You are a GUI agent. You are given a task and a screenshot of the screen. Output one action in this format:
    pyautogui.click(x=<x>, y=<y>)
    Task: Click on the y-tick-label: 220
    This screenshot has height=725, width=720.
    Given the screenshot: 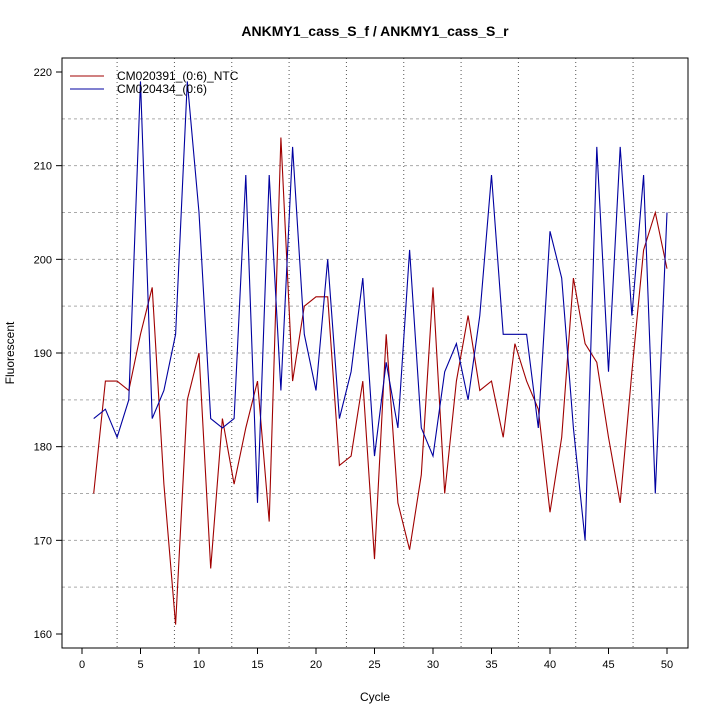 What is the action you would take?
    pyautogui.click(x=43, y=73)
    